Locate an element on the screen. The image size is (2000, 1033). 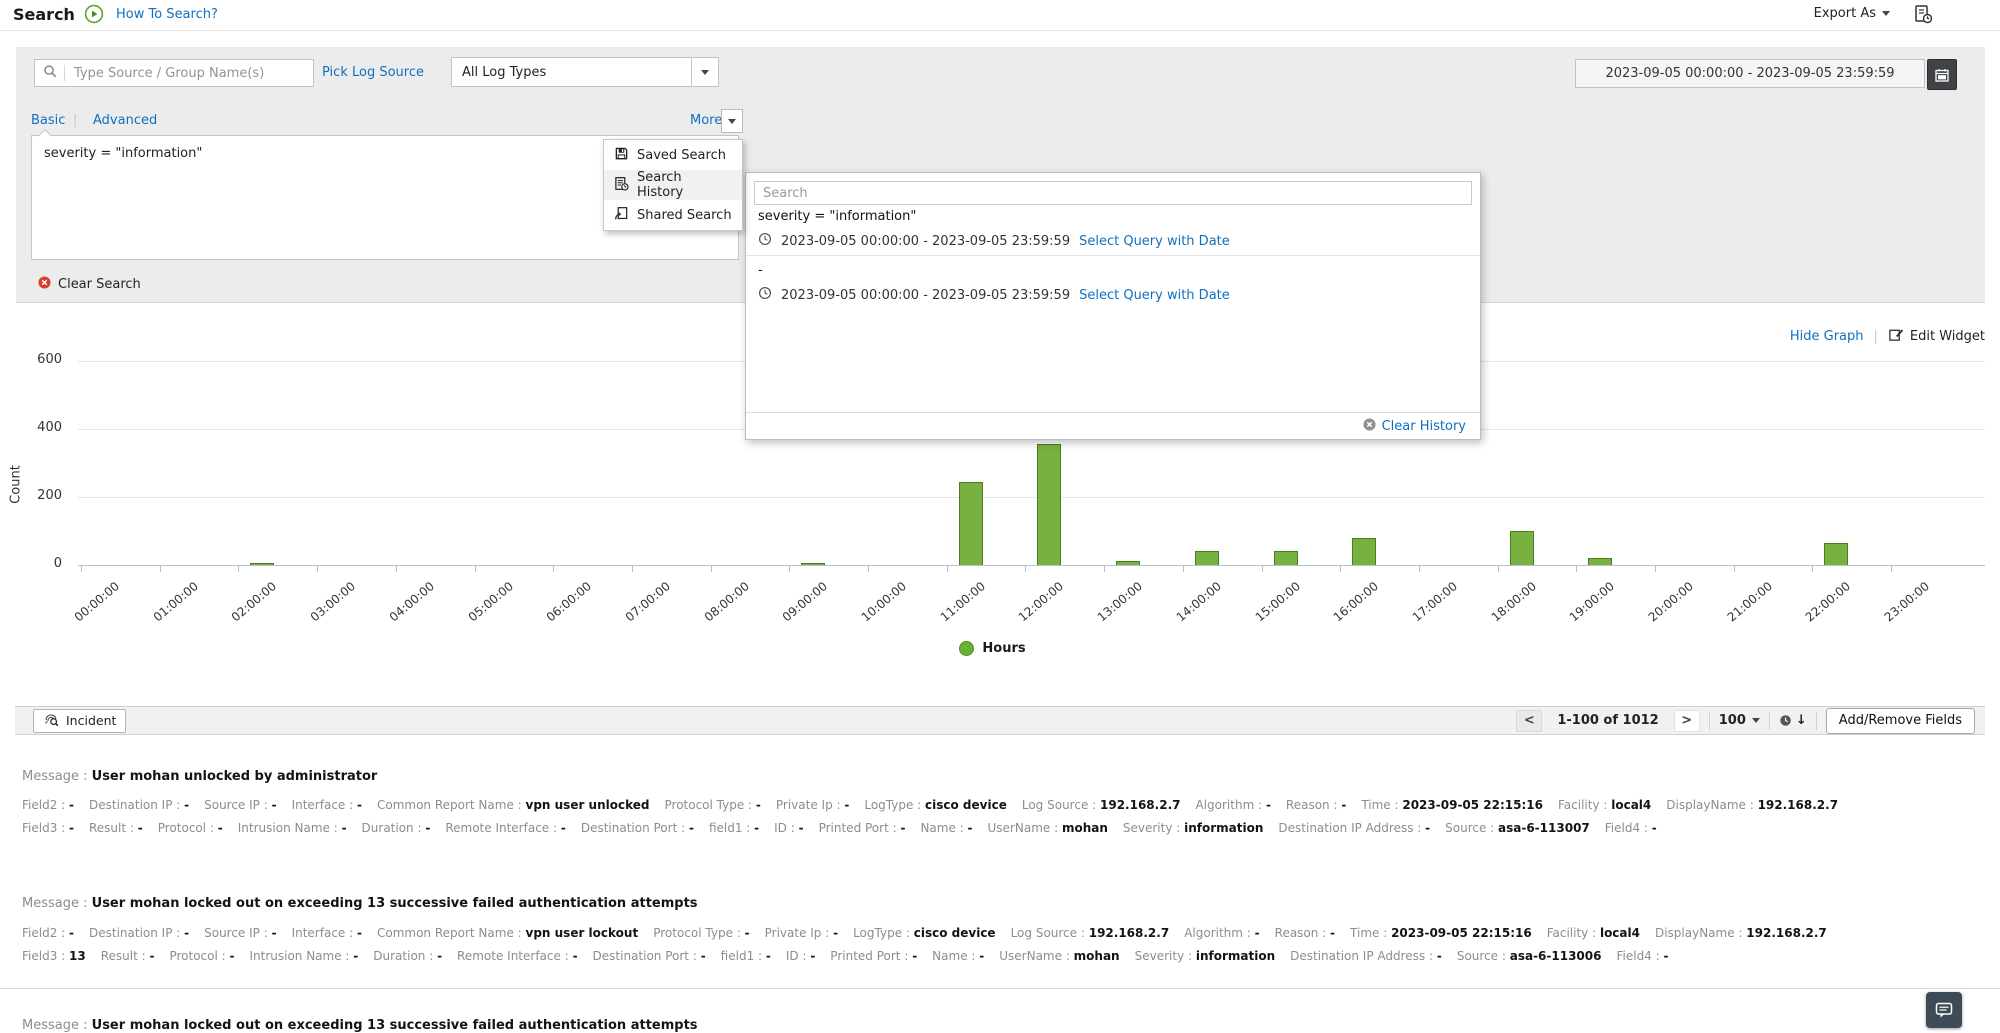
bar-13:00:00 is located at coordinates (1128, 563).